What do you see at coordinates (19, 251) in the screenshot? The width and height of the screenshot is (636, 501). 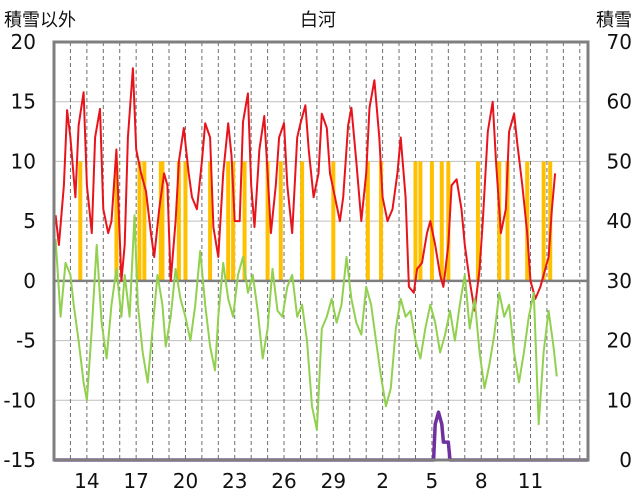 I see `y-left-tick-labels: 20 15 10 5 0 -5 -10 -15` at bounding box center [19, 251].